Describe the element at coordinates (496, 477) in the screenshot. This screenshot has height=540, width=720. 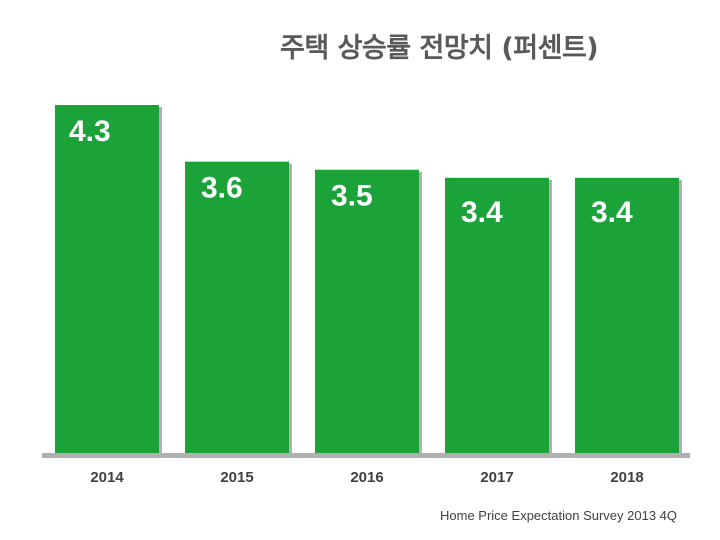
I see `x-tick-2017: 2017` at that location.